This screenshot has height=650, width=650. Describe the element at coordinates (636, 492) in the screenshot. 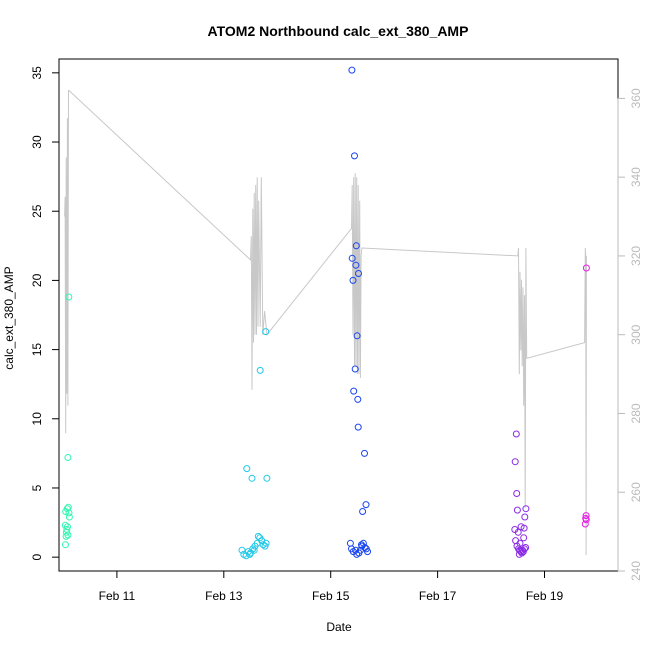

I see `y2-tick-label: 260` at that location.